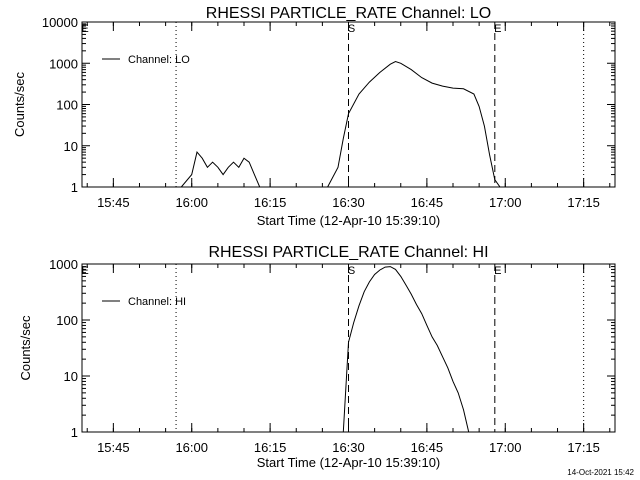 This screenshot has height=480, width=640. What do you see at coordinates (157, 302) in the screenshot?
I see `legend-label: Channel: HI` at bounding box center [157, 302].